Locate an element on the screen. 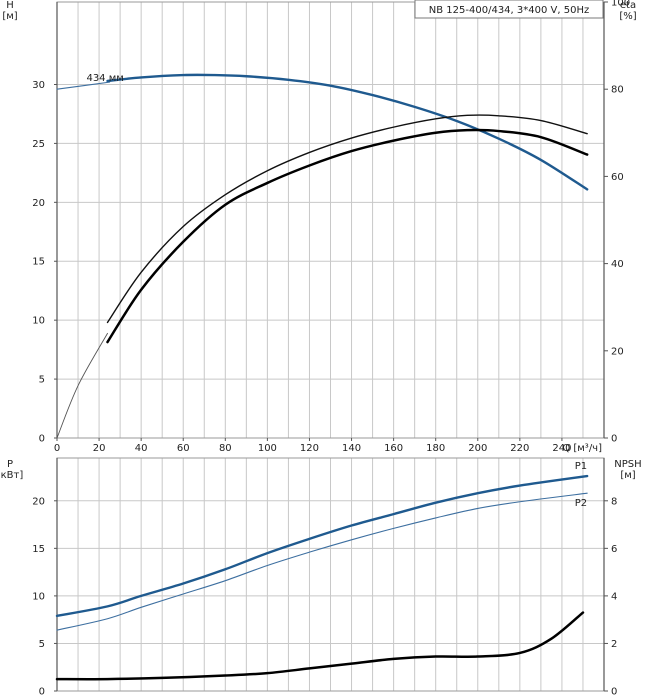 The height and width of the screenshot is (700, 658). y-tick-label: 25 is located at coordinates (38, 144).